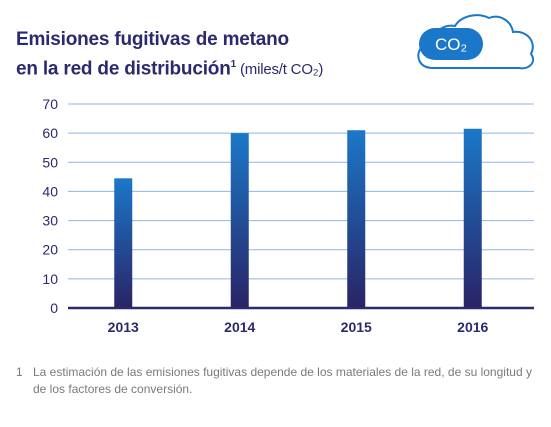 The height and width of the screenshot is (427, 551). What do you see at coordinates (19, 372) in the screenshot?
I see `footnote-number: 1` at bounding box center [19, 372].